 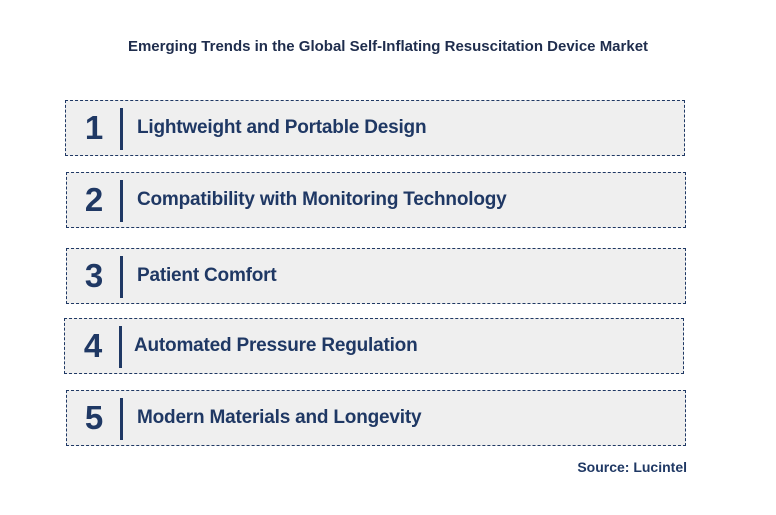 I want to click on trend-item-1: 1 Lightweight and Portable Design, so click(x=375, y=128).